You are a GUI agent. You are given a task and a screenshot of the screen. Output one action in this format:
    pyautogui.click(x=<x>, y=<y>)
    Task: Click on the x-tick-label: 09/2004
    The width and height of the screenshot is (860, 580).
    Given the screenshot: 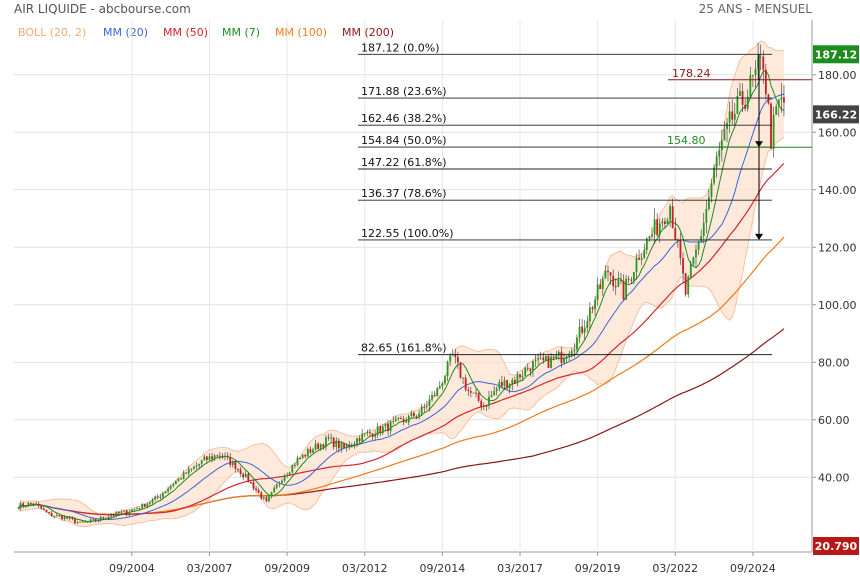 What is the action you would take?
    pyautogui.click(x=132, y=568)
    